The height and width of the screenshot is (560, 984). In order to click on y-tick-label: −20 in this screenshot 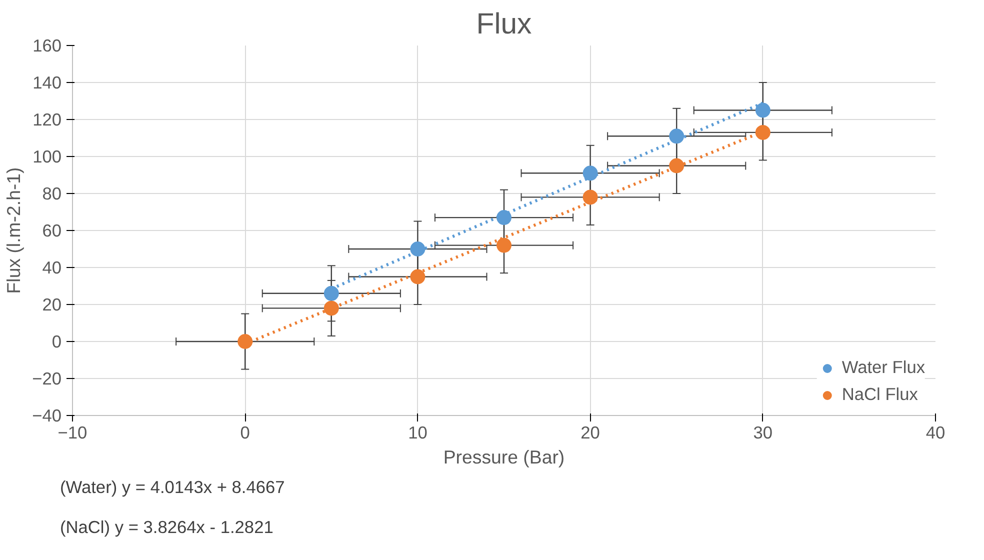, I will do `click(47, 378)`.